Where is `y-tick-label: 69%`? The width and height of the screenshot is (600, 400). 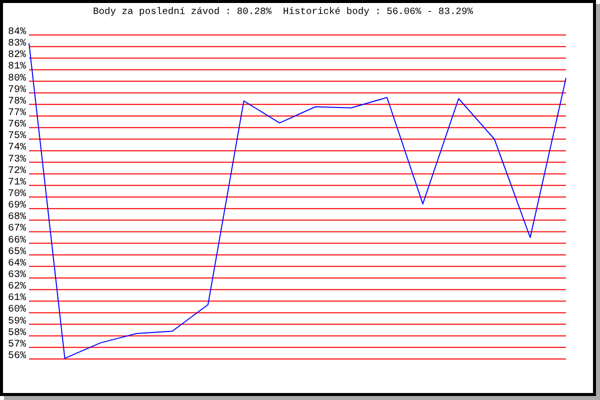
y-tick-label: 69% is located at coordinates (17, 206).